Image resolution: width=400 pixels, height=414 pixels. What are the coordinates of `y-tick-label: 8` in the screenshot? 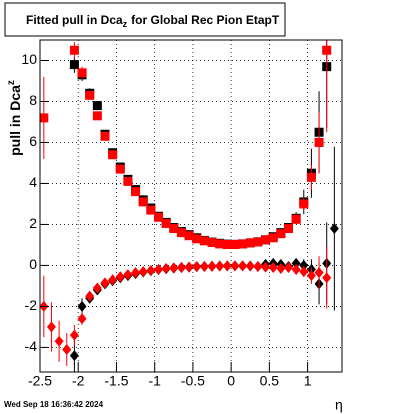 It's located at (33, 100).